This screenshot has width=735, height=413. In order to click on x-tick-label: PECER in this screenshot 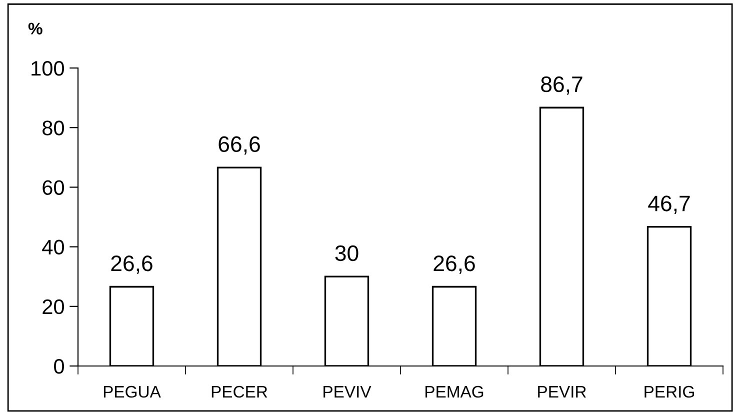, I will do `click(240, 392)`.